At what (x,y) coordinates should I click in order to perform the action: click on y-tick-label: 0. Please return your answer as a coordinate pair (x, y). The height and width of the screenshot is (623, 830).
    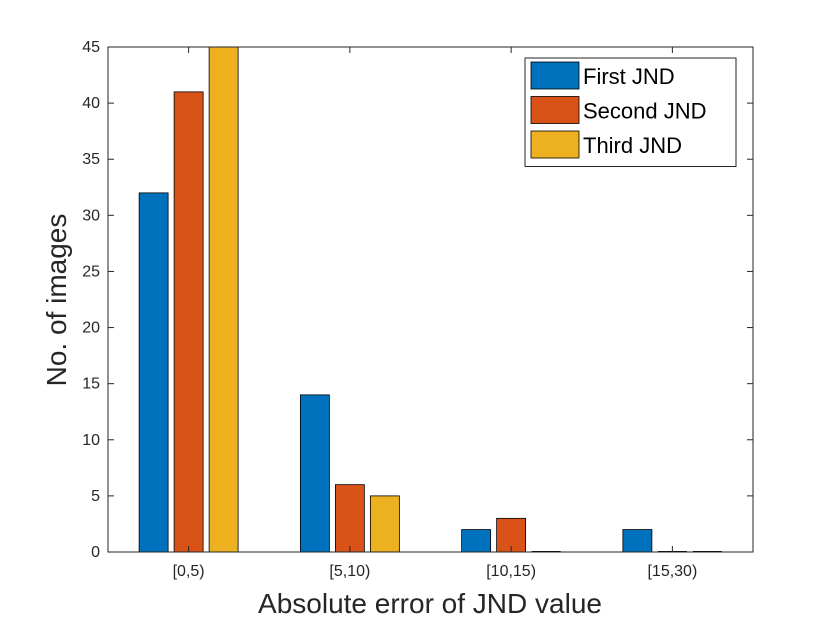
    Looking at the image, I should click on (95, 552).